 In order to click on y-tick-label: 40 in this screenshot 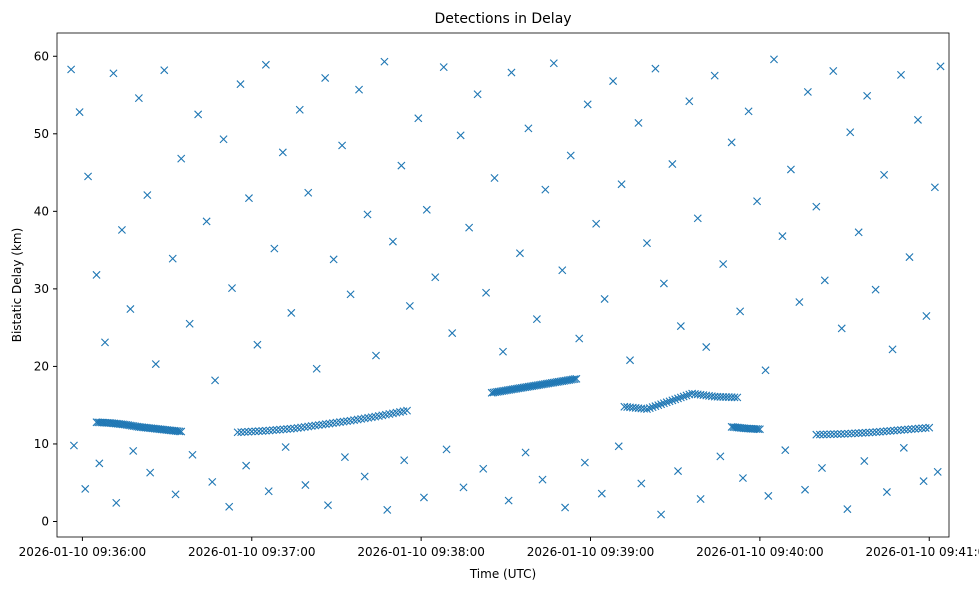, I will do `click(41, 211)`.